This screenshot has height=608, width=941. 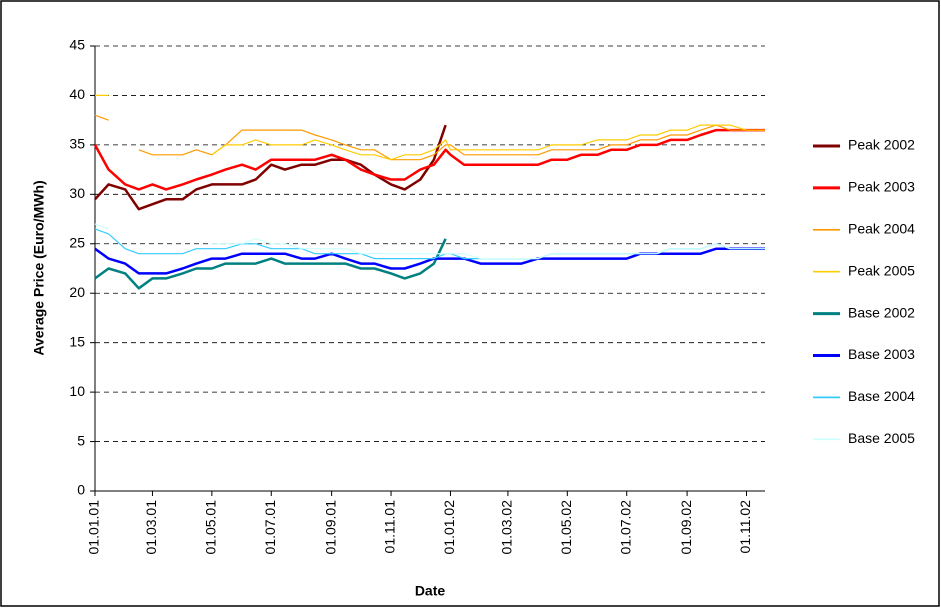 I want to click on y-tick-label: 25, so click(x=77, y=242).